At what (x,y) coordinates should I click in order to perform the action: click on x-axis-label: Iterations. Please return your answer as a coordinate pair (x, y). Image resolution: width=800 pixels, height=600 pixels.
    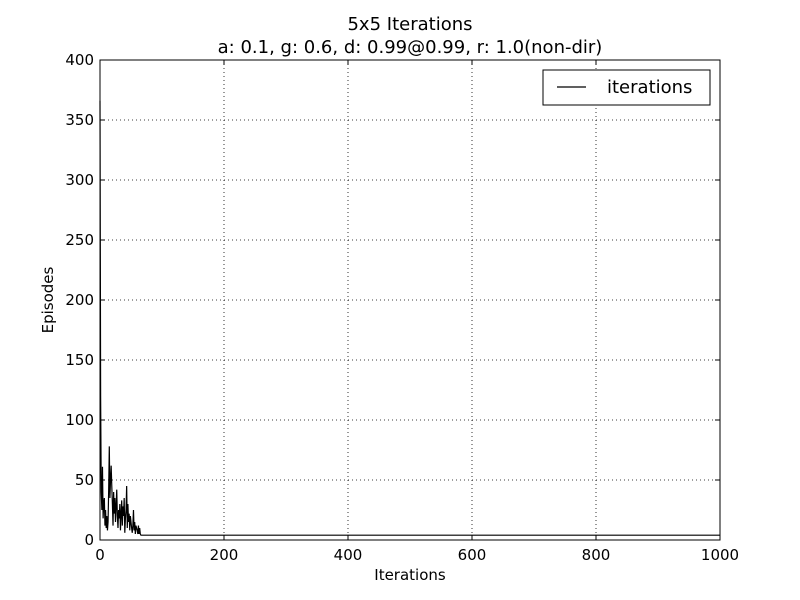
    Looking at the image, I should click on (410, 575).